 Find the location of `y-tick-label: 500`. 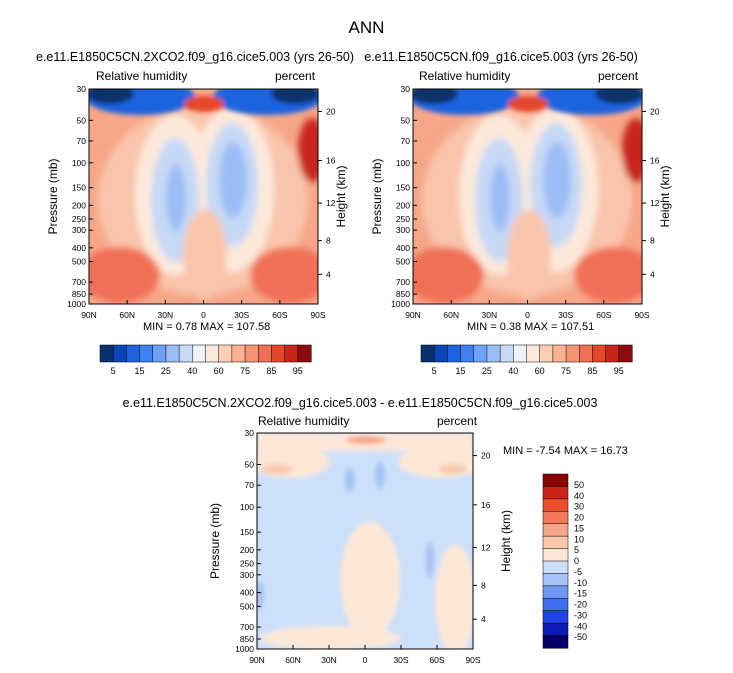

y-tick-label: 500 is located at coordinates (403, 262).